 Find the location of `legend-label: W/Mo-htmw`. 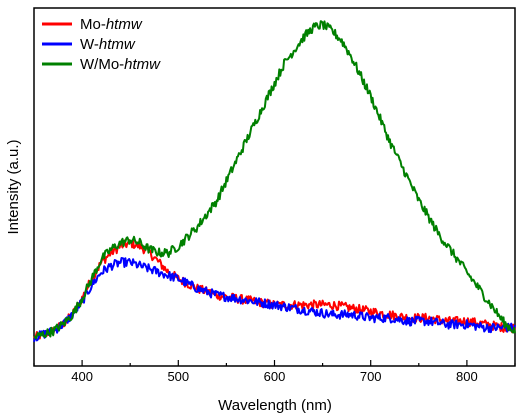

legend-label: W/Mo-htmw is located at coordinates (120, 64).